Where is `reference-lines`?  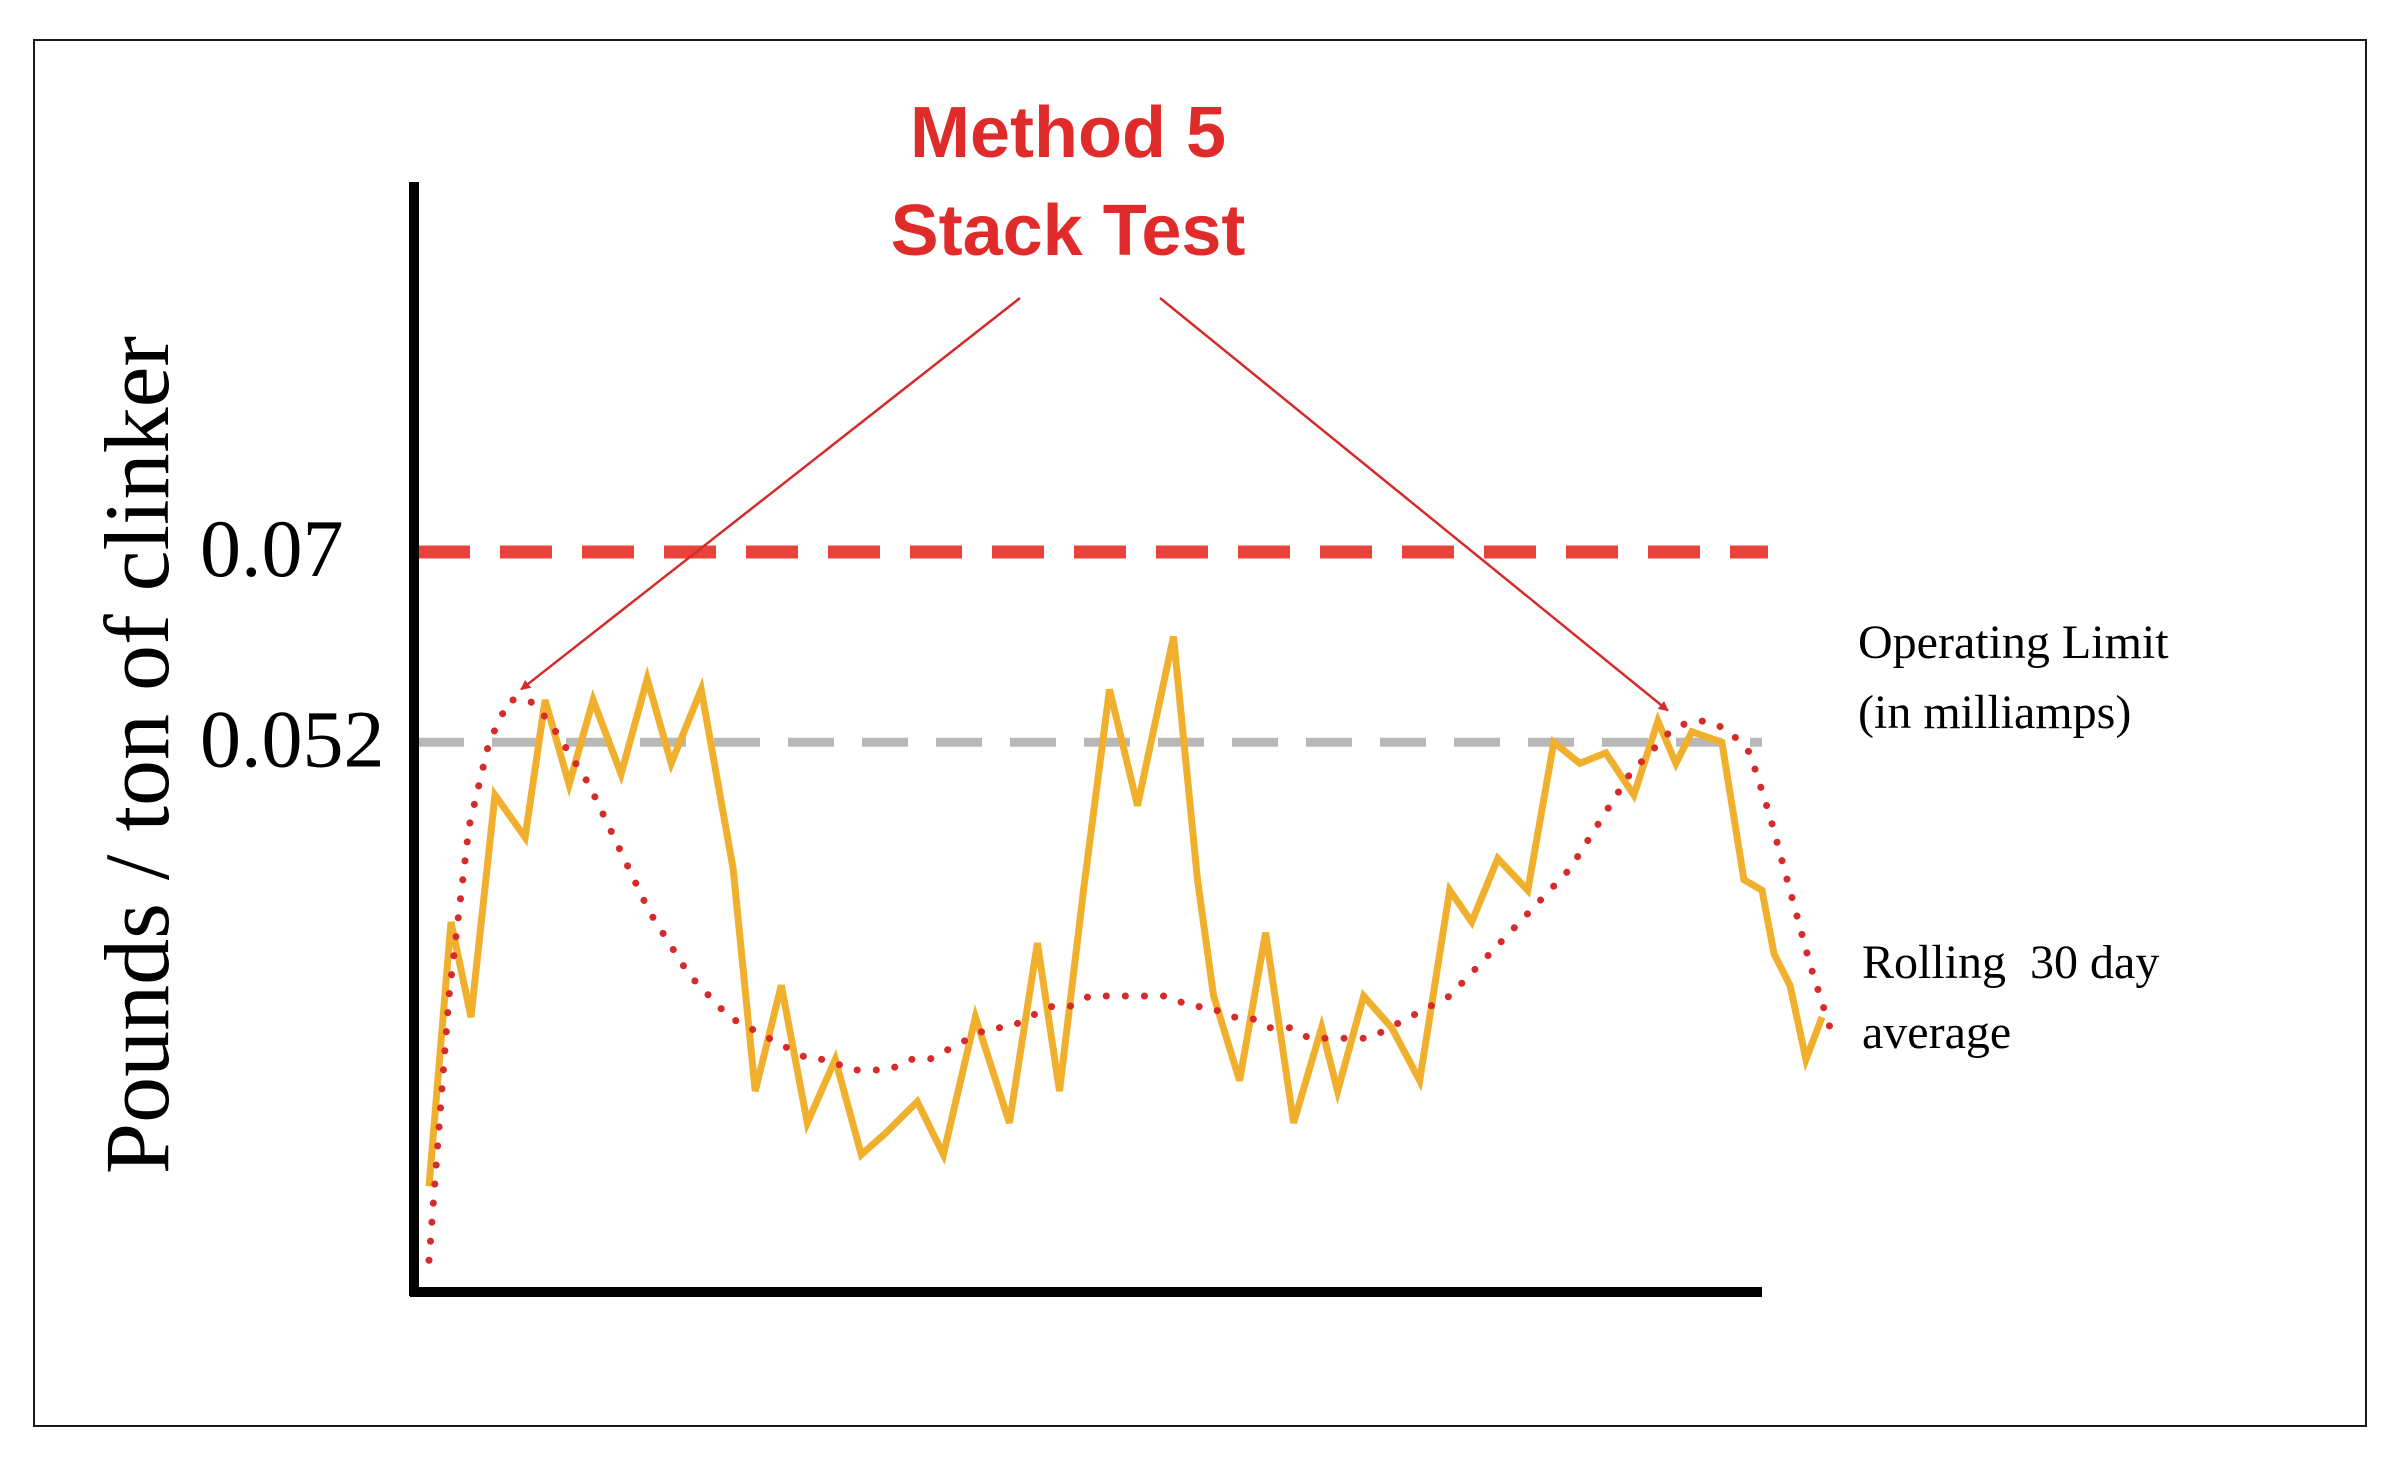
reference-lines is located at coordinates (1093, 646).